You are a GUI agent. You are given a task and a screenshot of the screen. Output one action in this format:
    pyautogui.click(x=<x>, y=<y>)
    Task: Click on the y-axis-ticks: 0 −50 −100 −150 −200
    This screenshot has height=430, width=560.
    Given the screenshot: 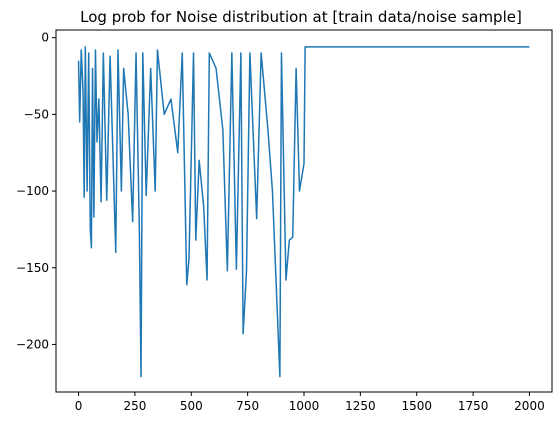 What is the action you would take?
    pyautogui.click(x=36, y=191)
    